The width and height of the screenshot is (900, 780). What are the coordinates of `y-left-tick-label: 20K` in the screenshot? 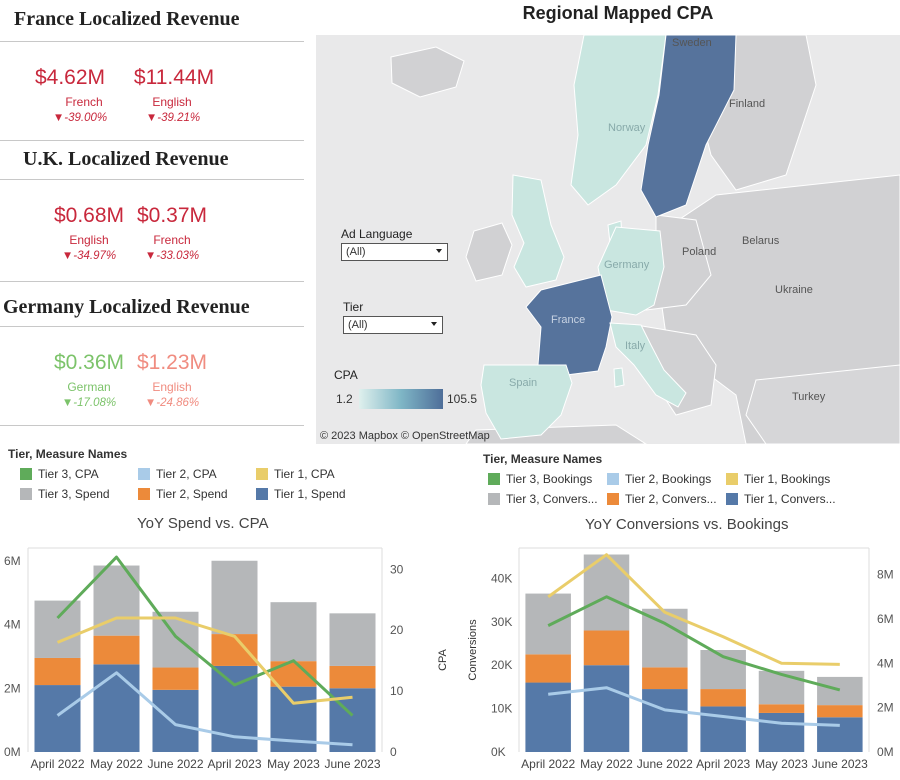 It's located at (501, 665).